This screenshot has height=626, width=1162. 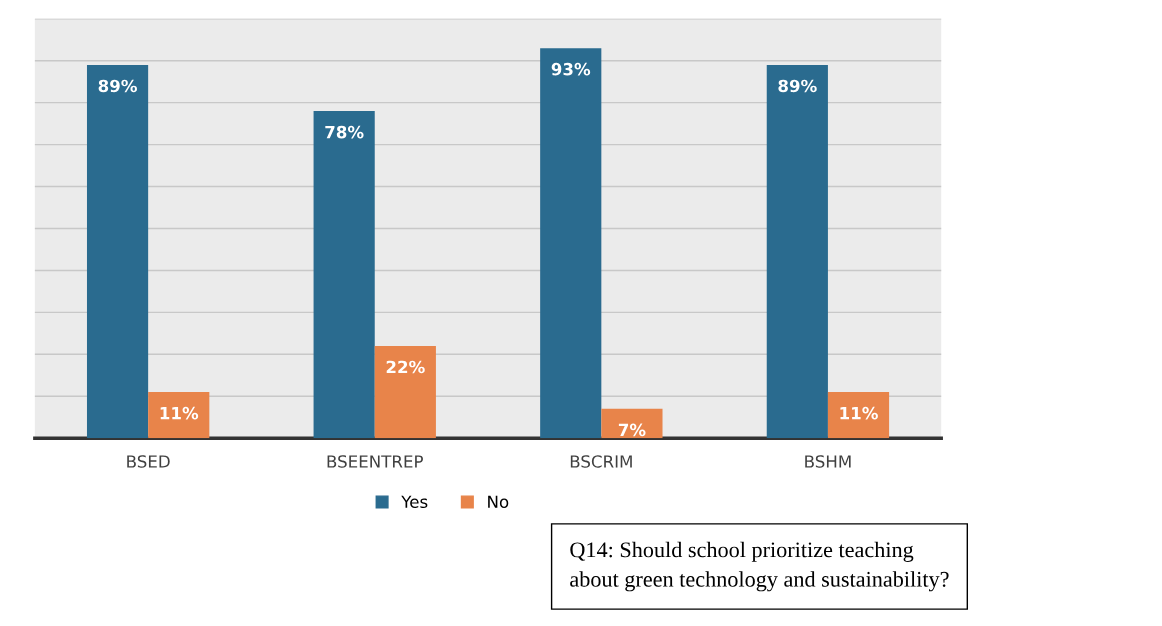 What do you see at coordinates (498, 502) in the screenshot?
I see `legend-label: No` at bounding box center [498, 502].